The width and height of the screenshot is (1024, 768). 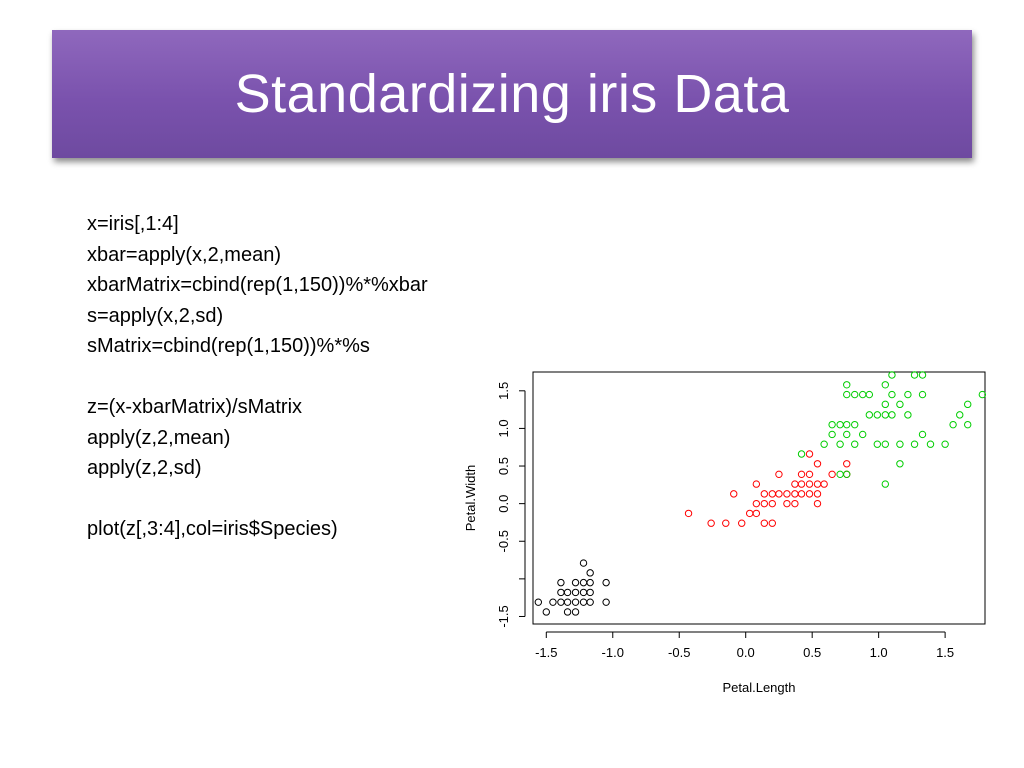 What do you see at coordinates (679, 652) in the screenshot?
I see `x-tick-label: -0.5` at bounding box center [679, 652].